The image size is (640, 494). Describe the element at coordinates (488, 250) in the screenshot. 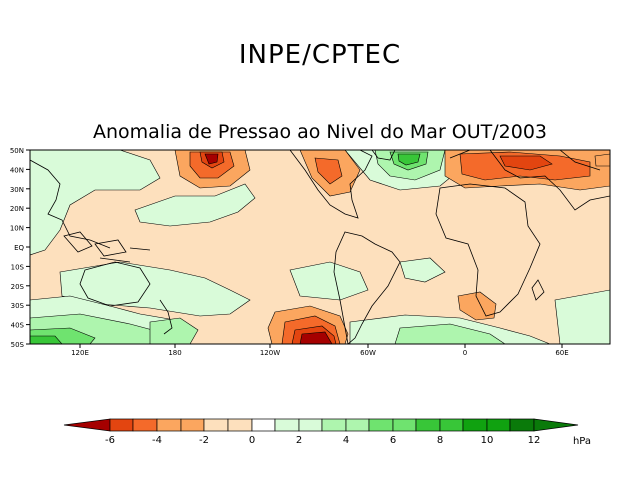

I see `africa-outline` at that location.